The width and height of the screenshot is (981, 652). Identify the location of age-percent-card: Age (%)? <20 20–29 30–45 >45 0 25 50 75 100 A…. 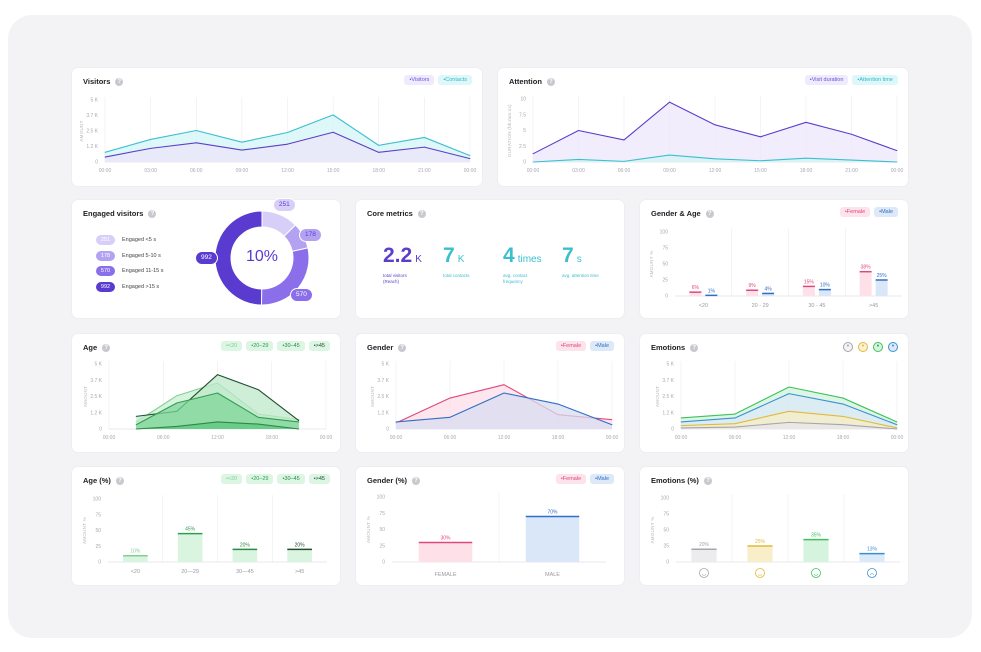
(206, 526).